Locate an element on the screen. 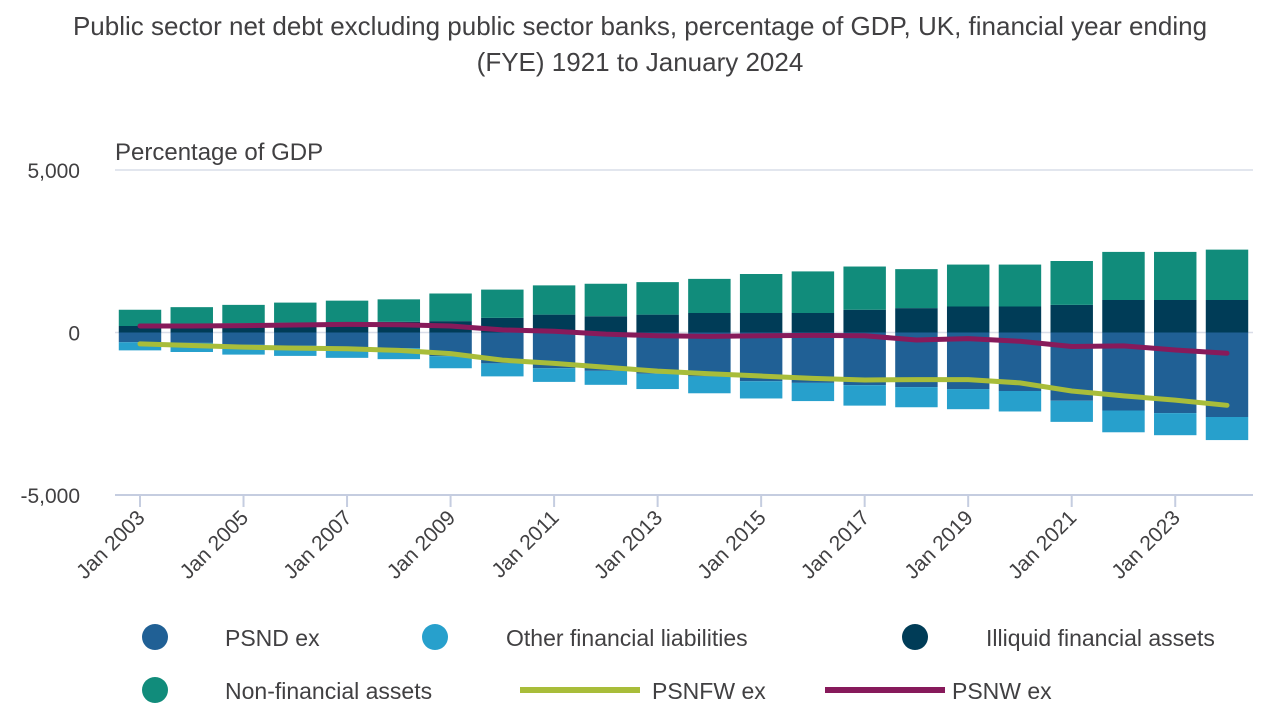  legend-label-non-financial-assets: Non-financial assets is located at coordinates (328, 691).